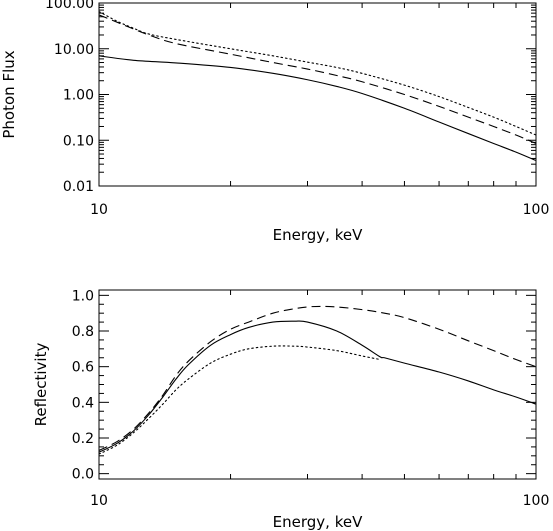  Describe the element at coordinates (41, 385) in the screenshot. I see `reflectivity-y-axis-title: Reflectivity` at that location.